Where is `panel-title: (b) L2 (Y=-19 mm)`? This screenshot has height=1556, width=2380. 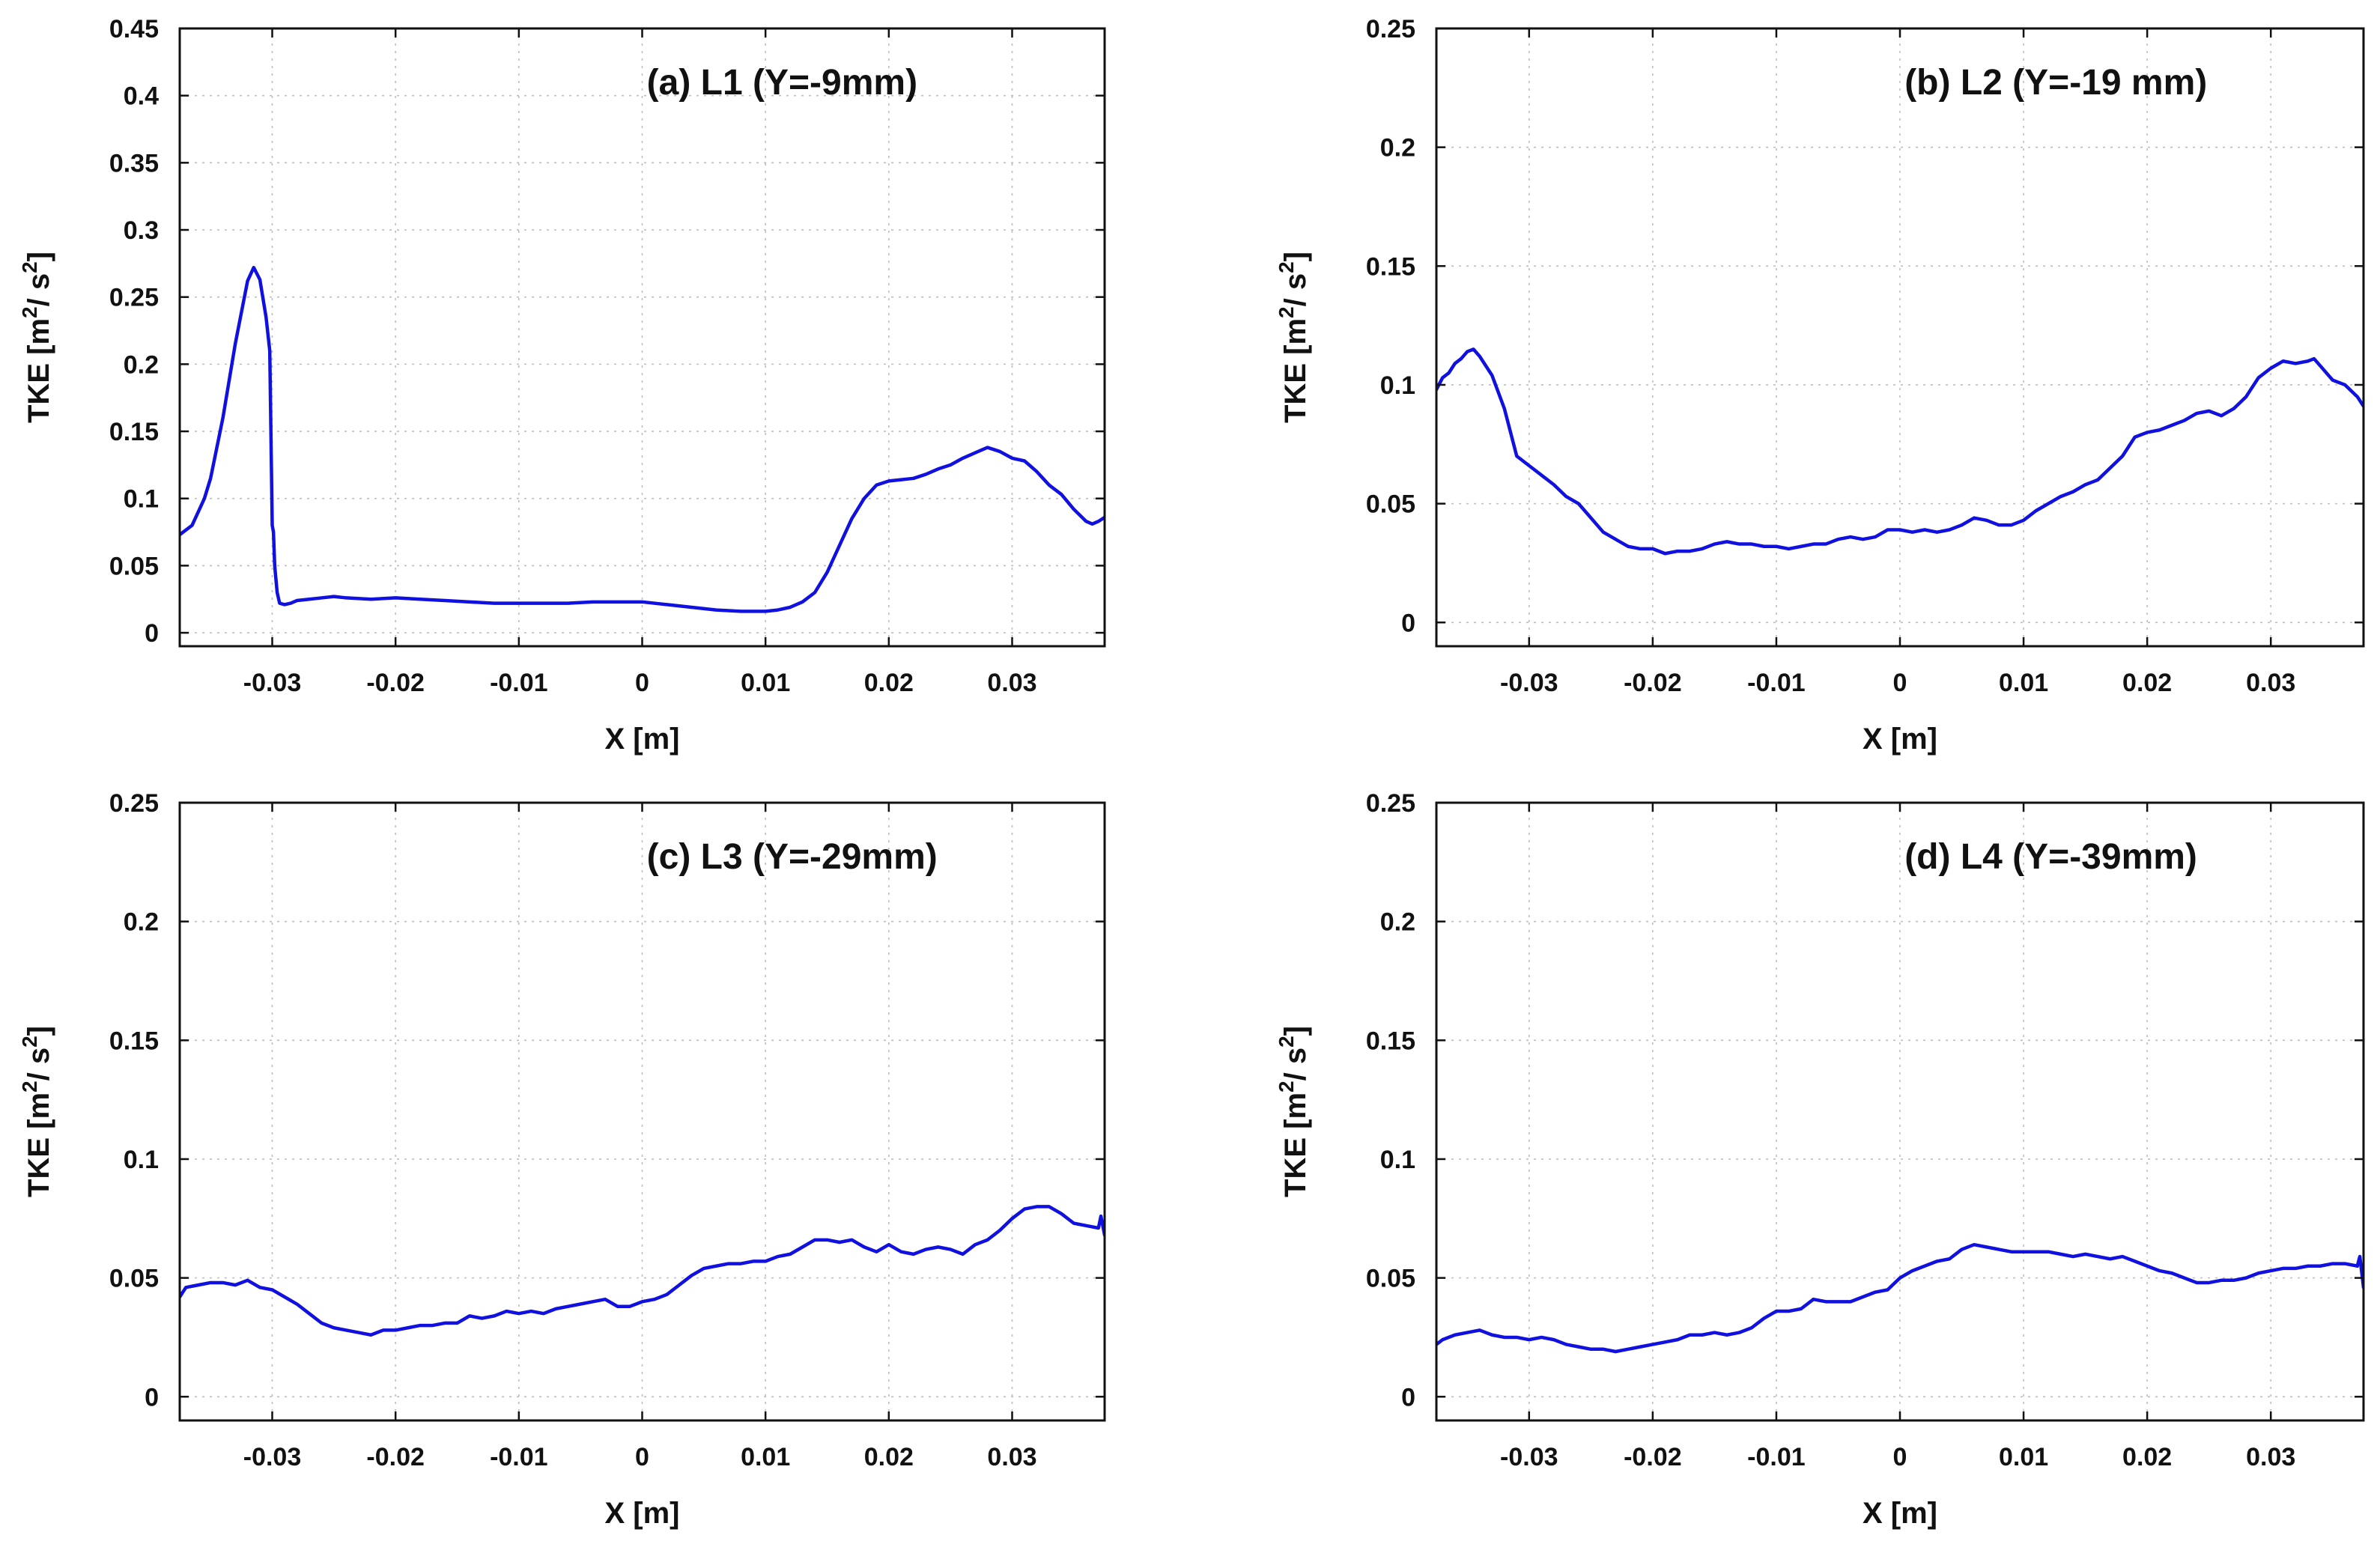 panel-title: (b) L2 (Y=-19 mm) is located at coordinates (2055, 83).